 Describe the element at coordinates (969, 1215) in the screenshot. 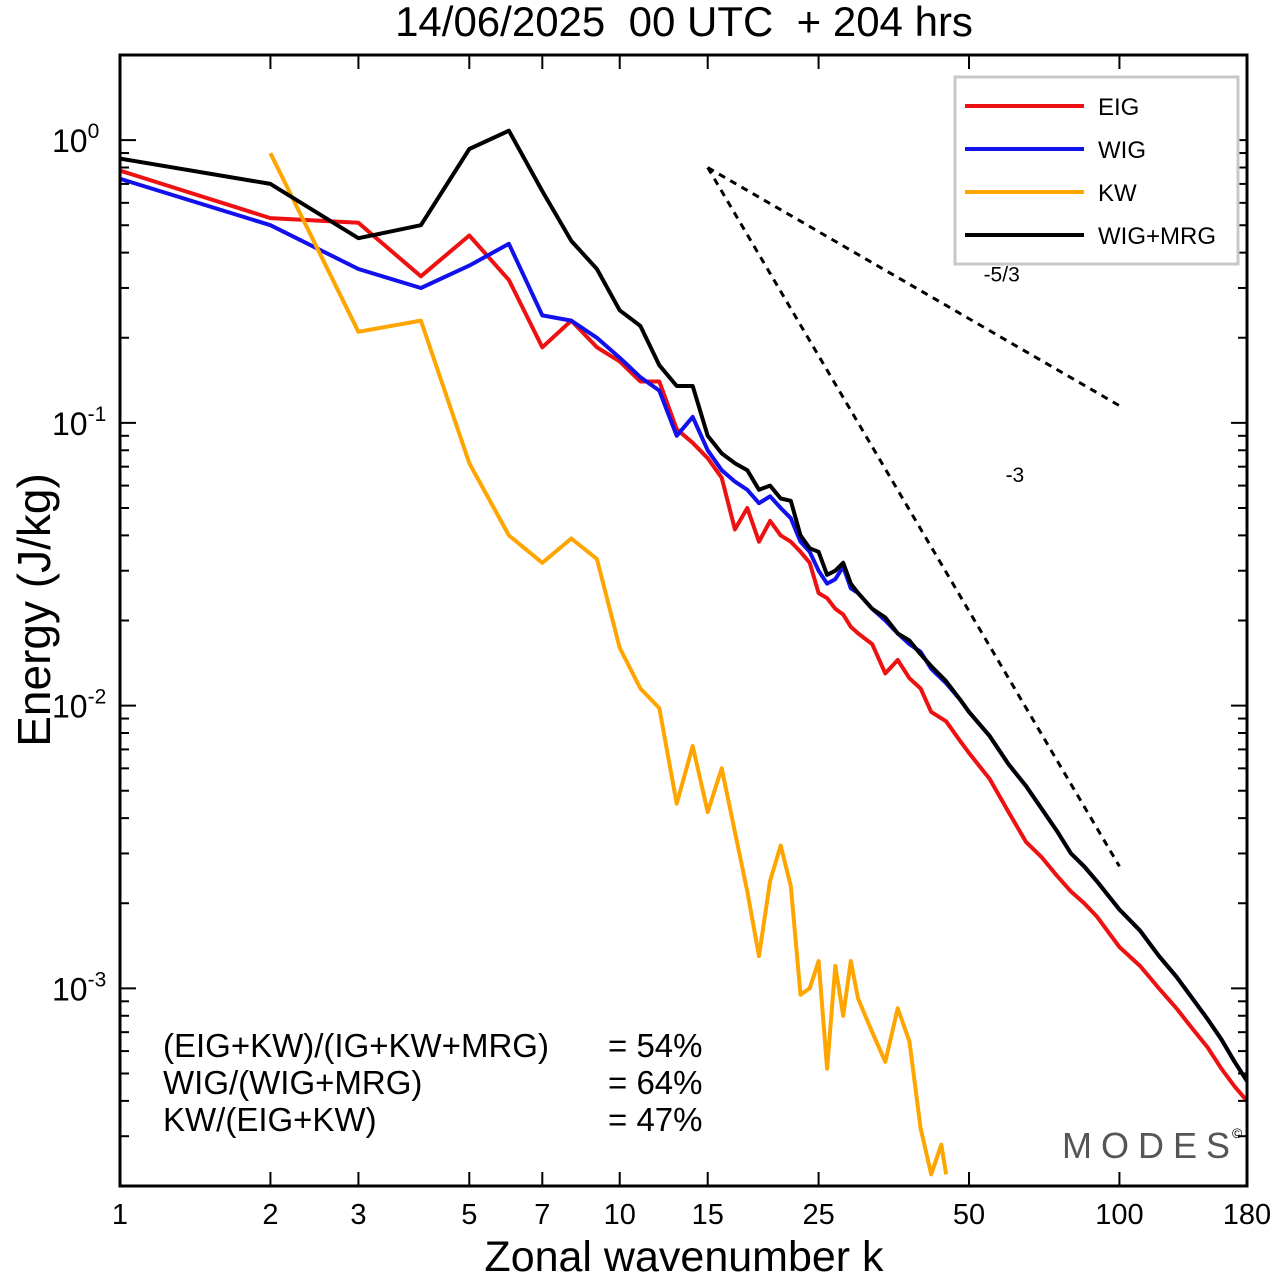

I see `x-tick-label: 50` at that location.